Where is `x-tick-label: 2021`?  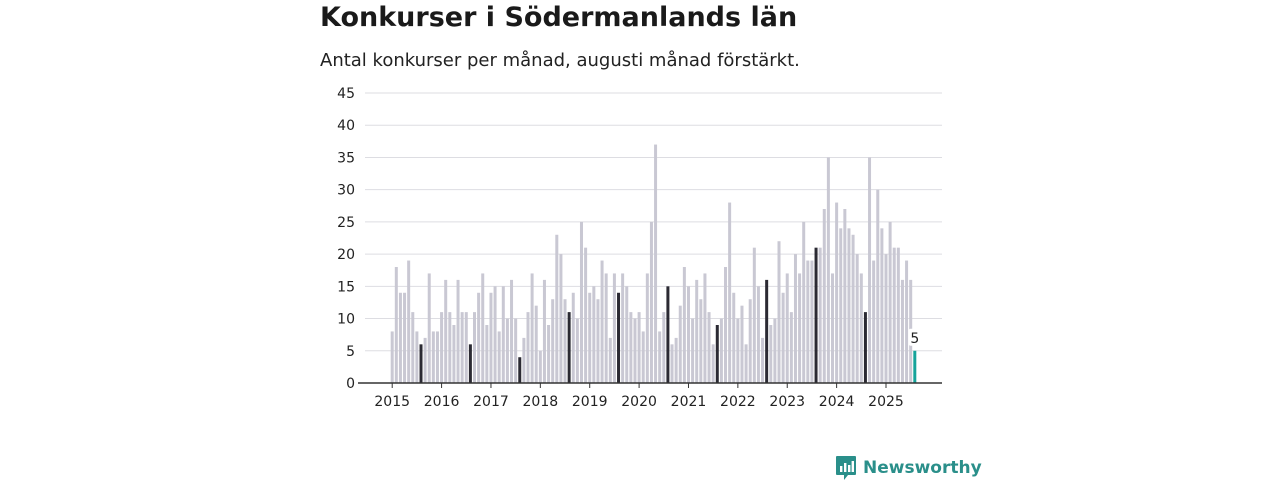 x-tick-label: 2021 is located at coordinates (689, 402).